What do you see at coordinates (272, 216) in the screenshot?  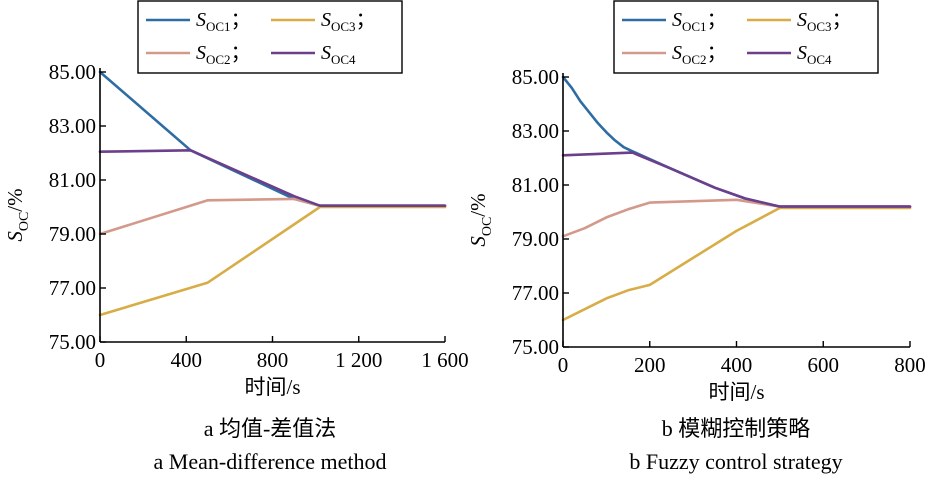 I see `series-line-soc2` at bounding box center [272, 216].